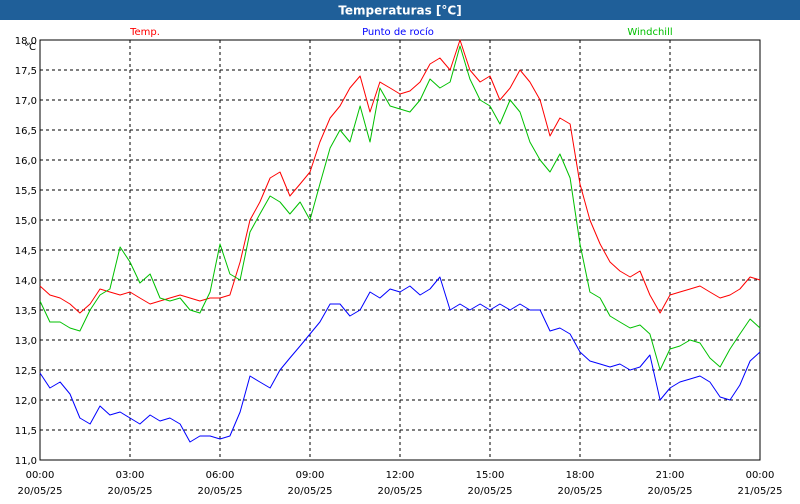 The height and width of the screenshot is (504, 800). Describe the element at coordinates (30, 47) in the screenshot. I see `y-axis-unit: °C` at that location.